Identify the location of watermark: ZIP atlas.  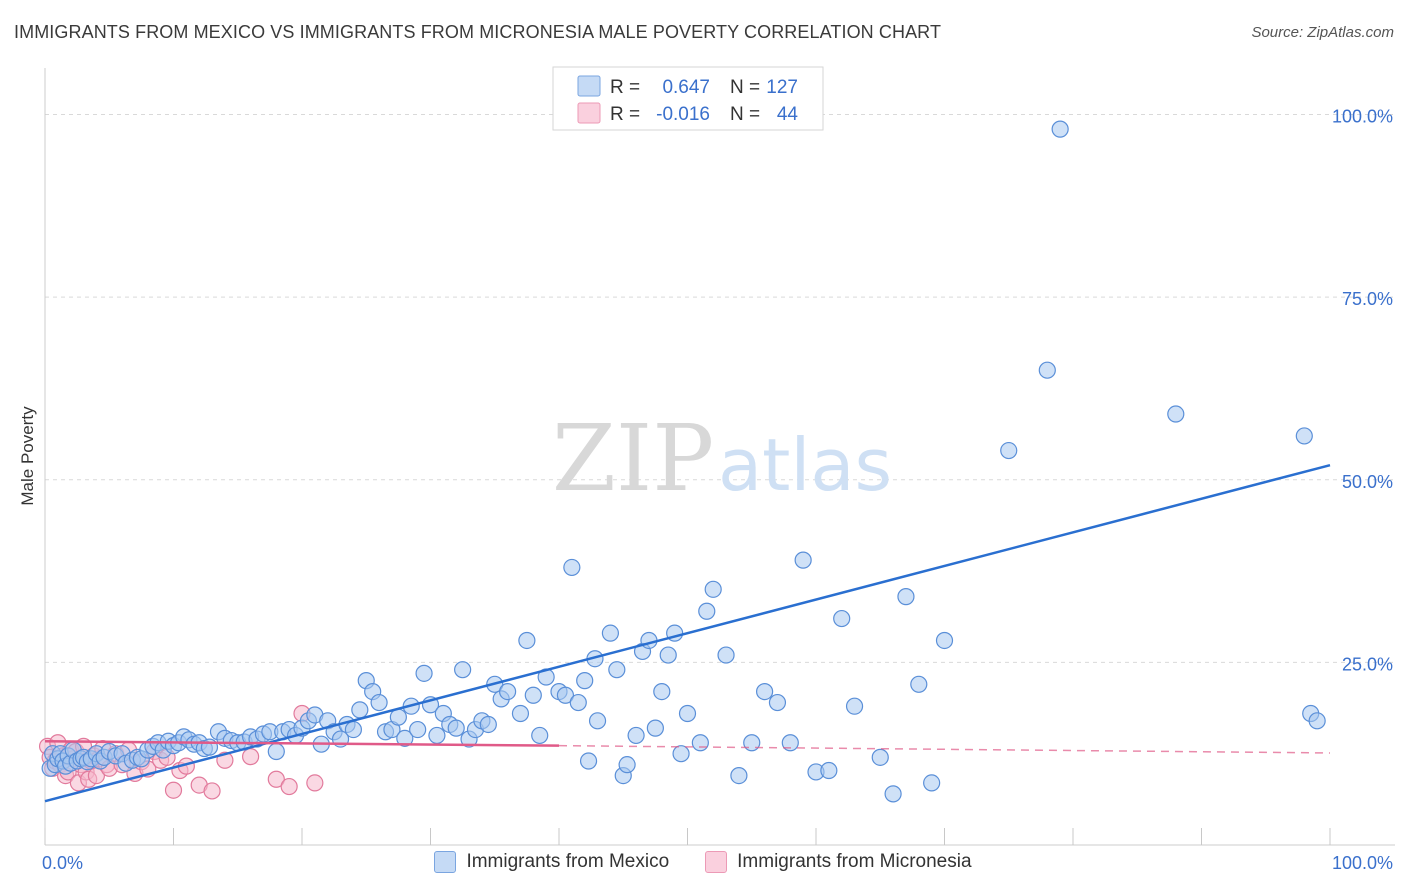
(722, 458).